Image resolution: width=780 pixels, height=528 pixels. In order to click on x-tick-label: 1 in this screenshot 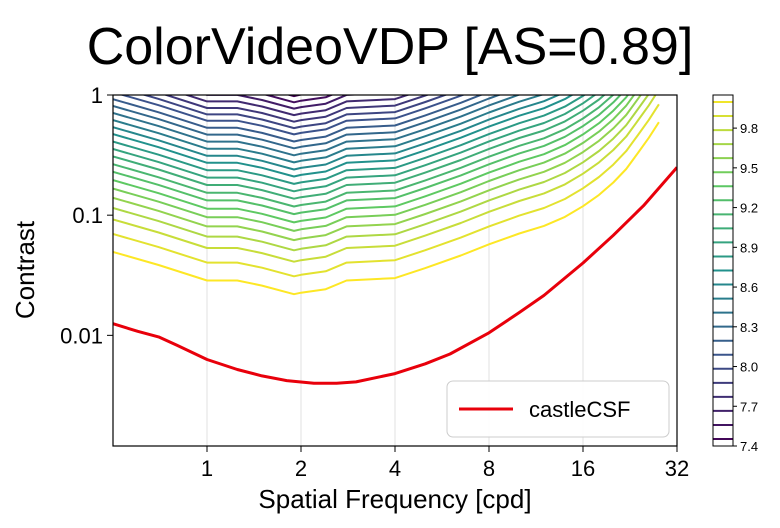, I will do `click(207, 468)`.